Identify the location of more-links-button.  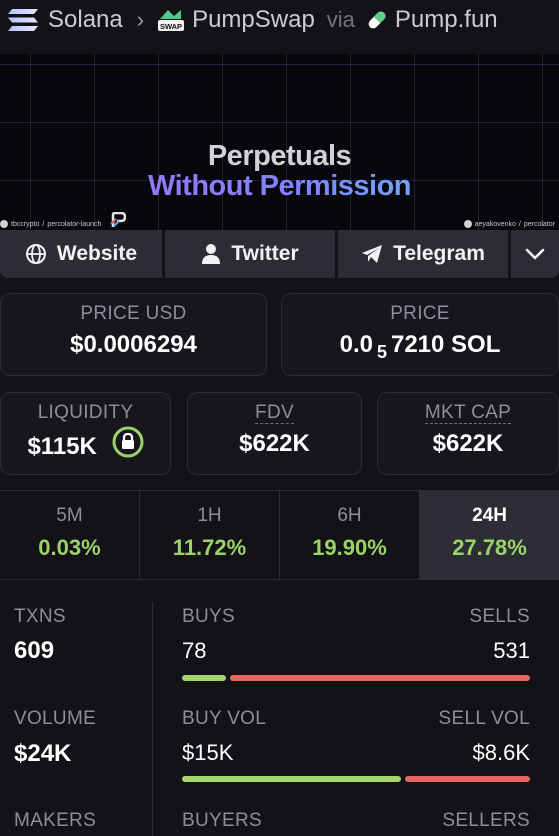
(535, 254).